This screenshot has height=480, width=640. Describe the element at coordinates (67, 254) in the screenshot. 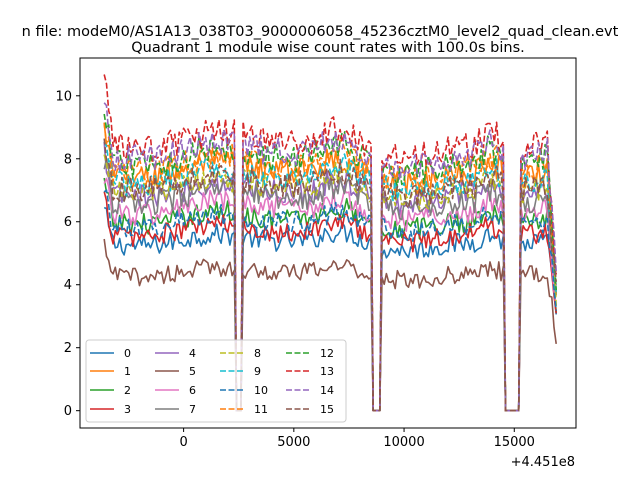

I see `y-axis: 0 2 4 6 8 10` at that location.